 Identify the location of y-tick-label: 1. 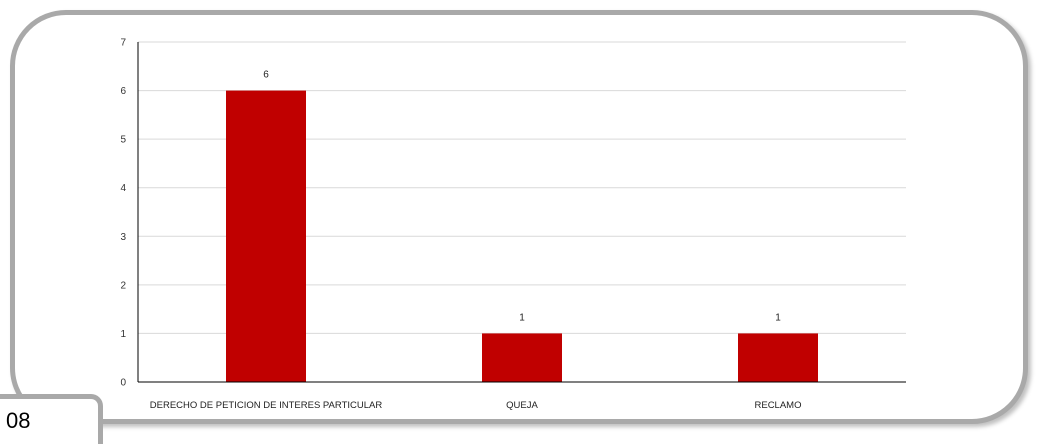
(123, 334).